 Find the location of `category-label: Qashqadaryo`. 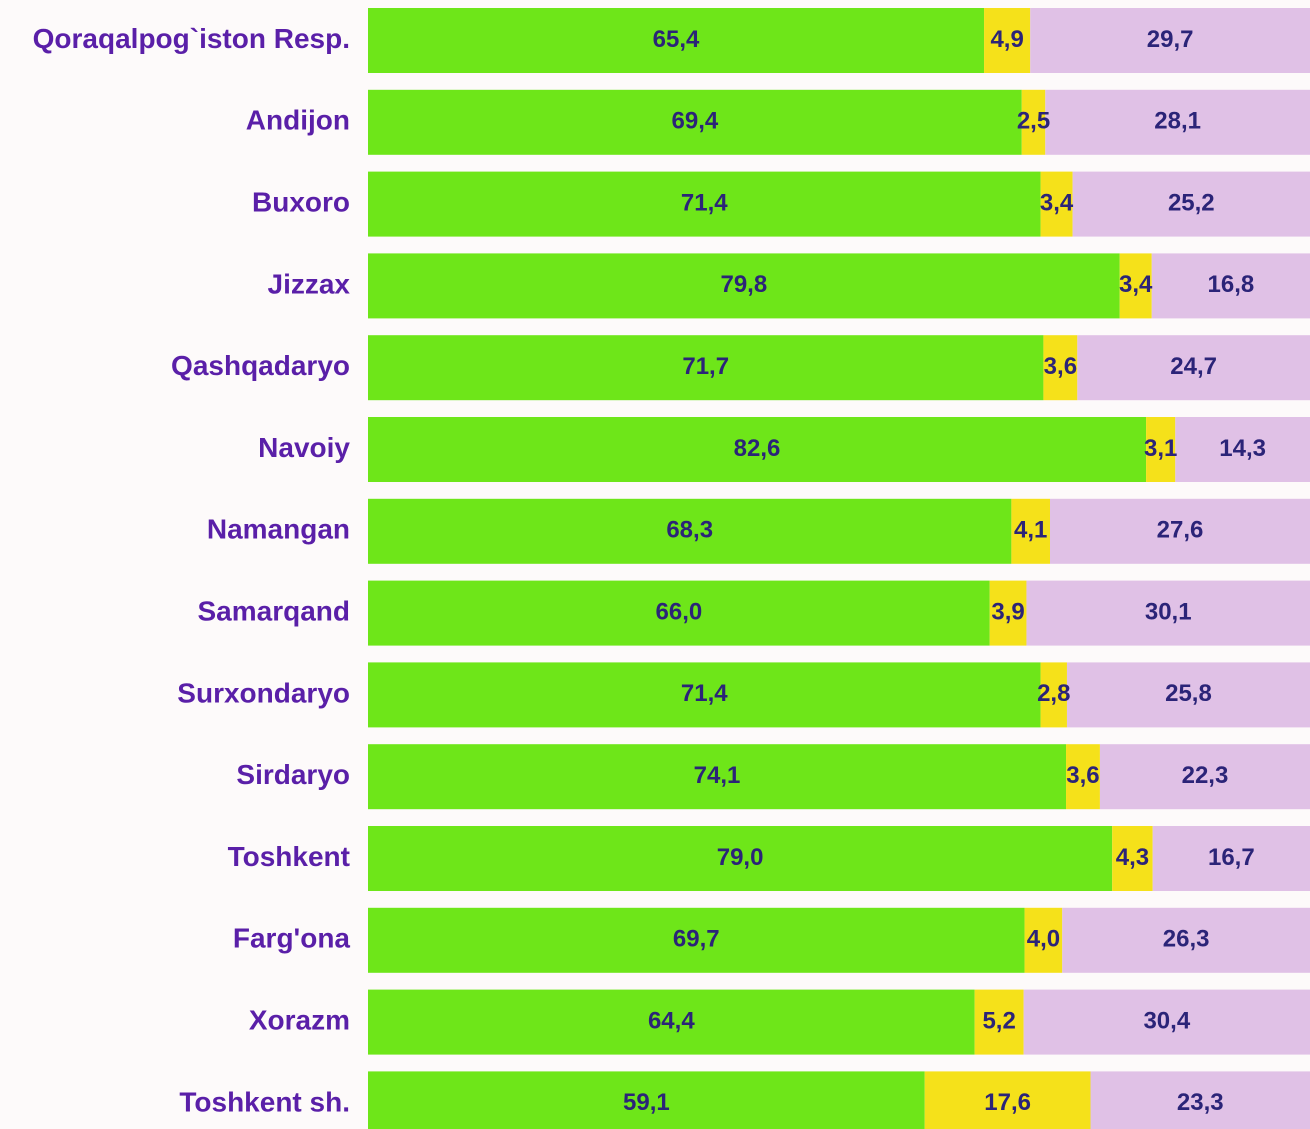

category-label: Qashqadaryo is located at coordinates (260, 365).